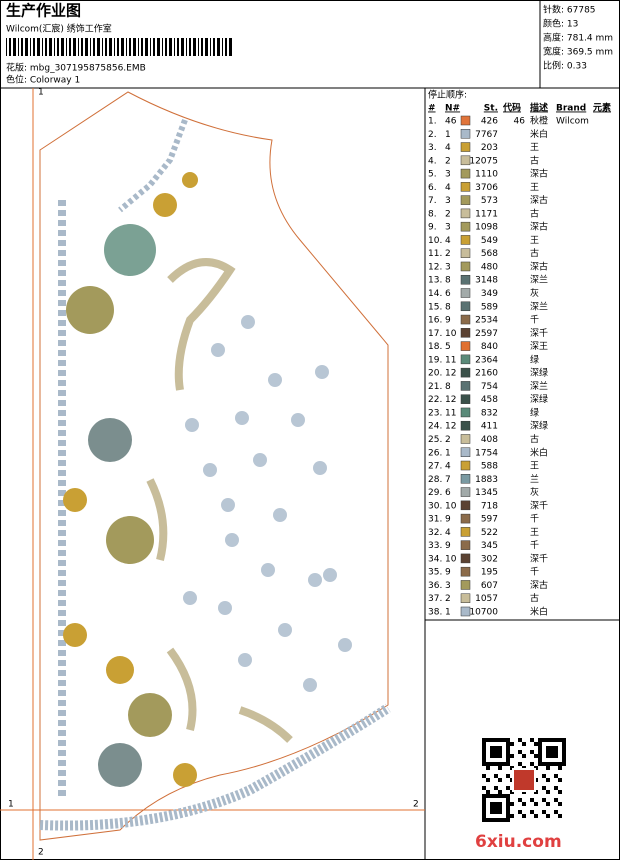  What do you see at coordinates (486, 188) in the screenshot?
I see `cell: 3706` at bounding box center [486, 188].